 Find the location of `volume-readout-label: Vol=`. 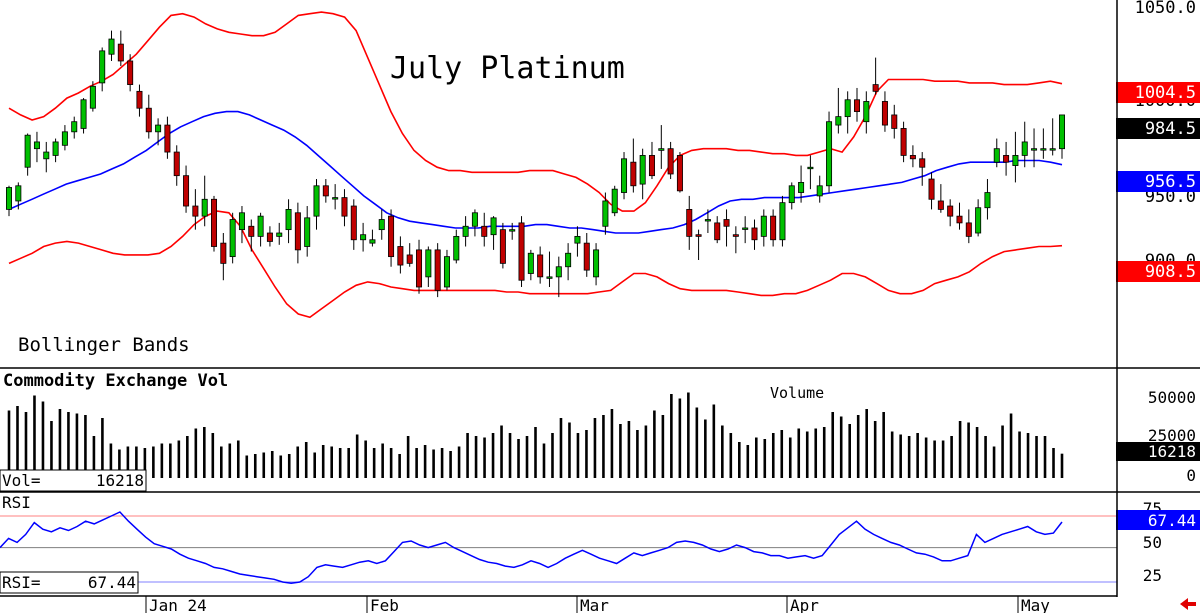

volume-readout-label: Vol= is located at coordinates (21, 480).